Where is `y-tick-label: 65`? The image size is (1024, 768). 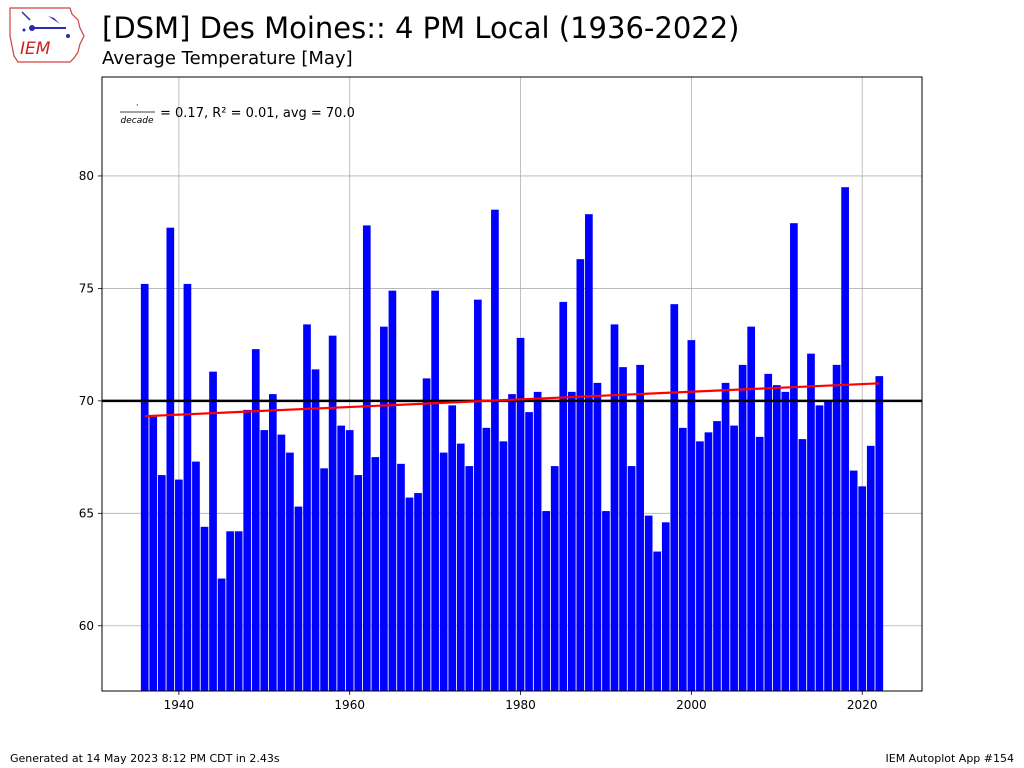
y-tick-label: 65 is located at coordinates (86, 513).